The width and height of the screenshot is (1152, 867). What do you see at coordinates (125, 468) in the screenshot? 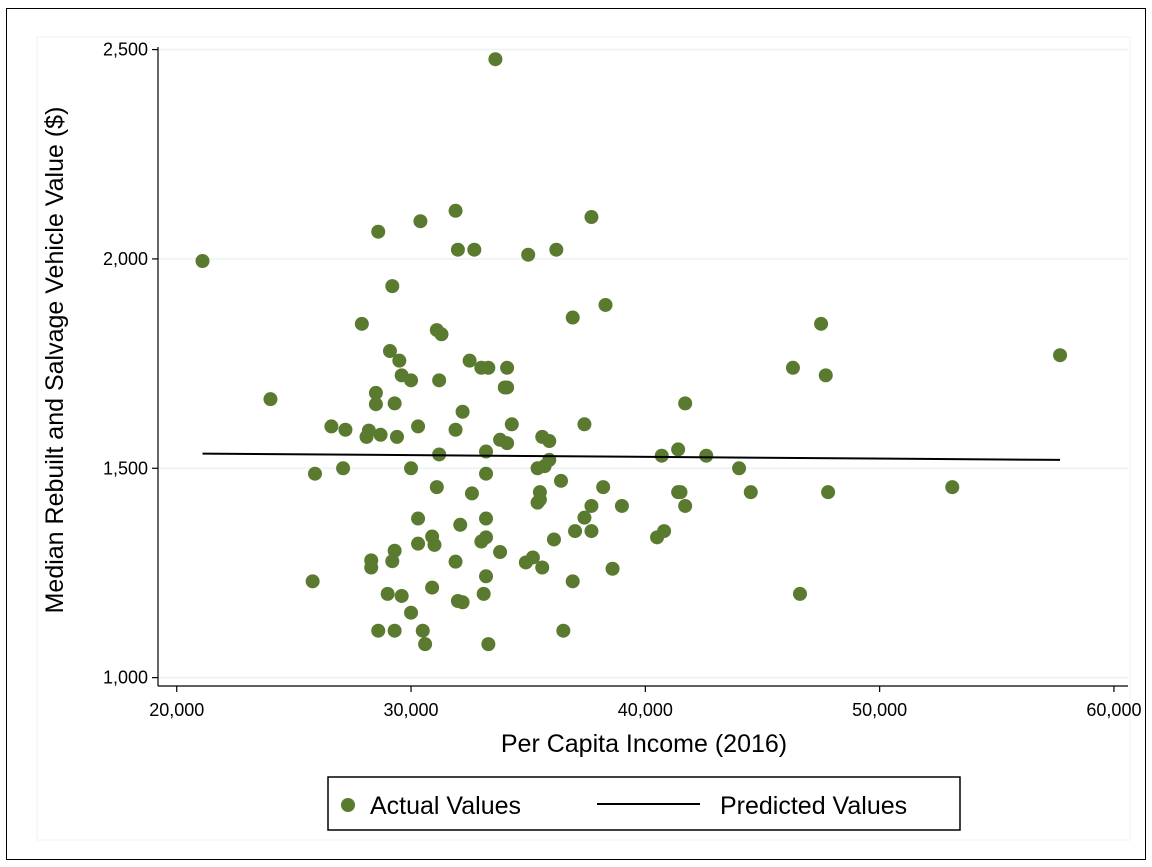
I see `y-tick-label: 1,500` at bounding box center [125, 468].